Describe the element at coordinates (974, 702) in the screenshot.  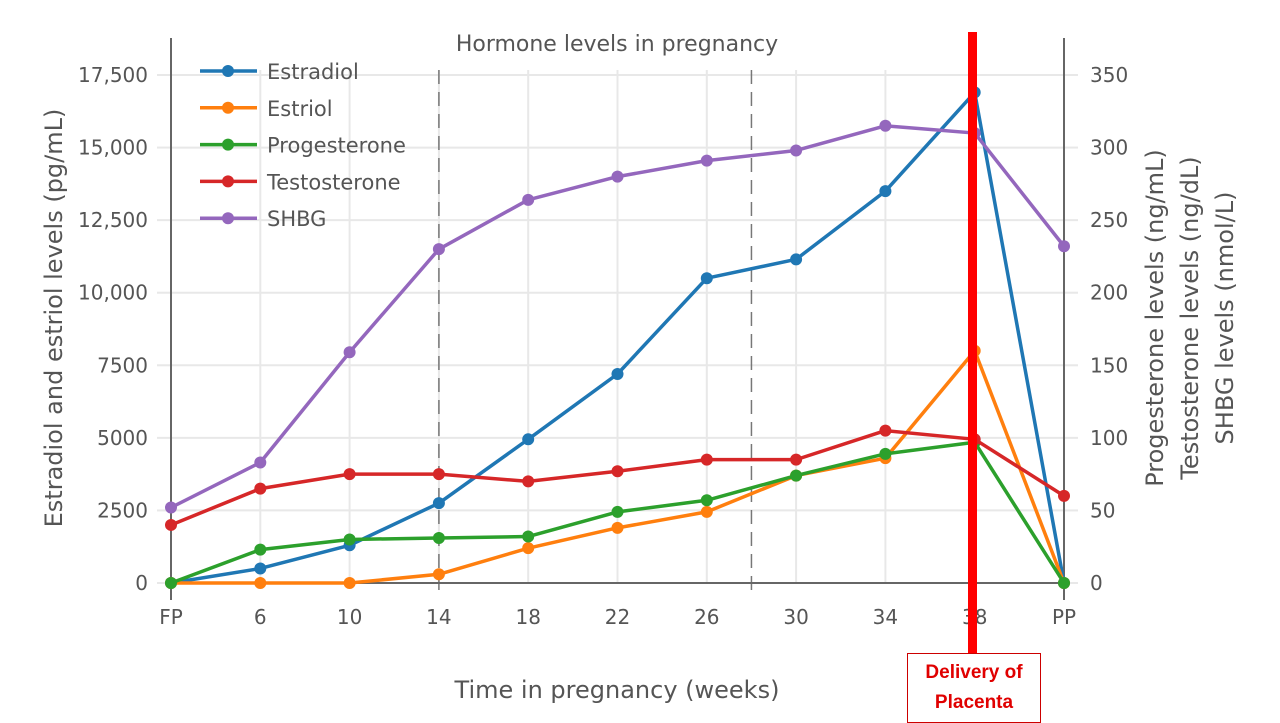
I see `callout-line-2: Placenta` at that location.